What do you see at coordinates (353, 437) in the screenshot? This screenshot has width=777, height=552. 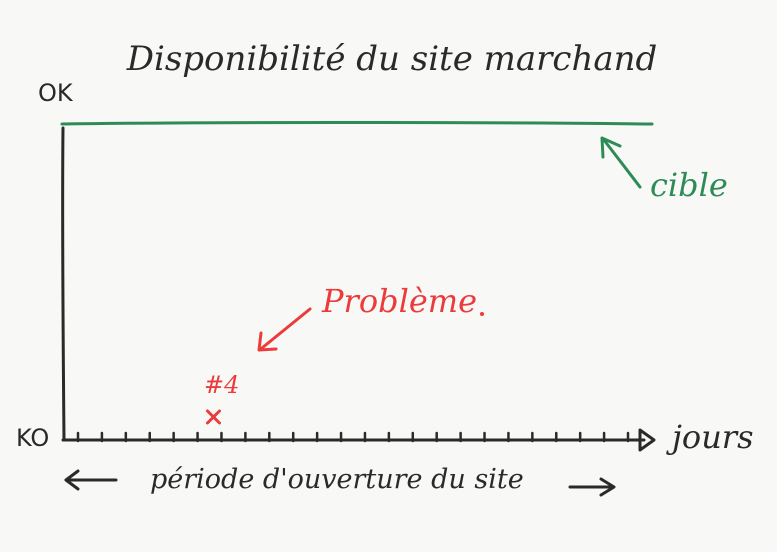 I see `x-axis-ticks` at bounding box center [353, 437].